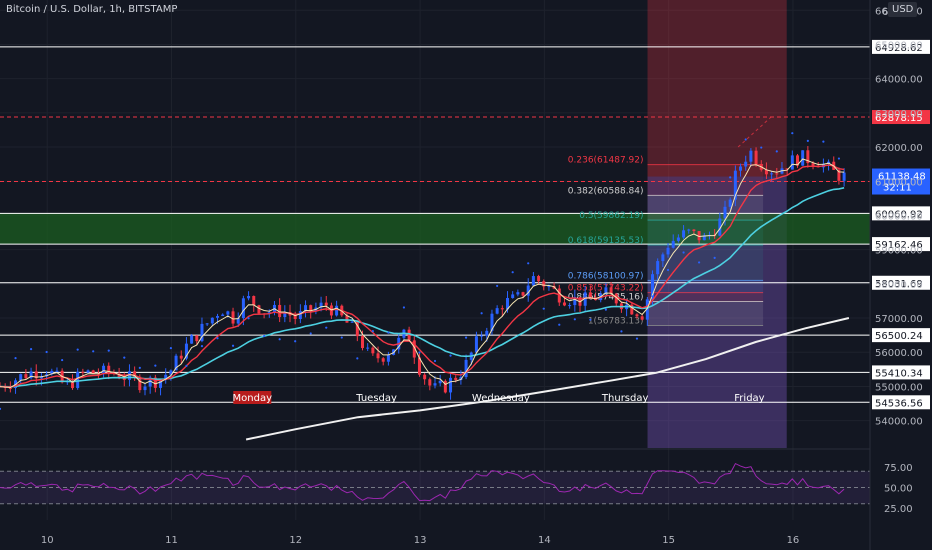  Describe the element at coordinates (668, 540) in the screenshot. I see `x-tick-label-5: 15` at that location.